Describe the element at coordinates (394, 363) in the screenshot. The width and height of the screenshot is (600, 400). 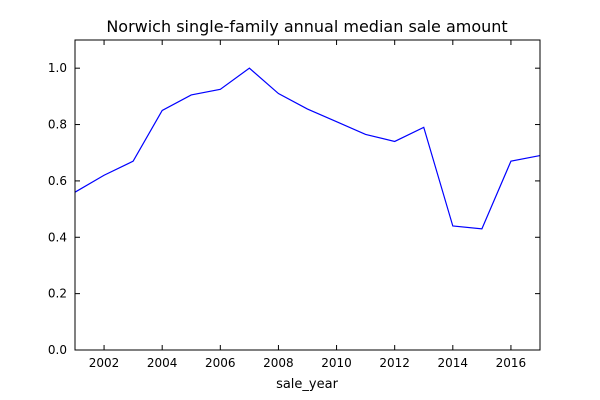
I see `x-tick-label: 2012` at that location.